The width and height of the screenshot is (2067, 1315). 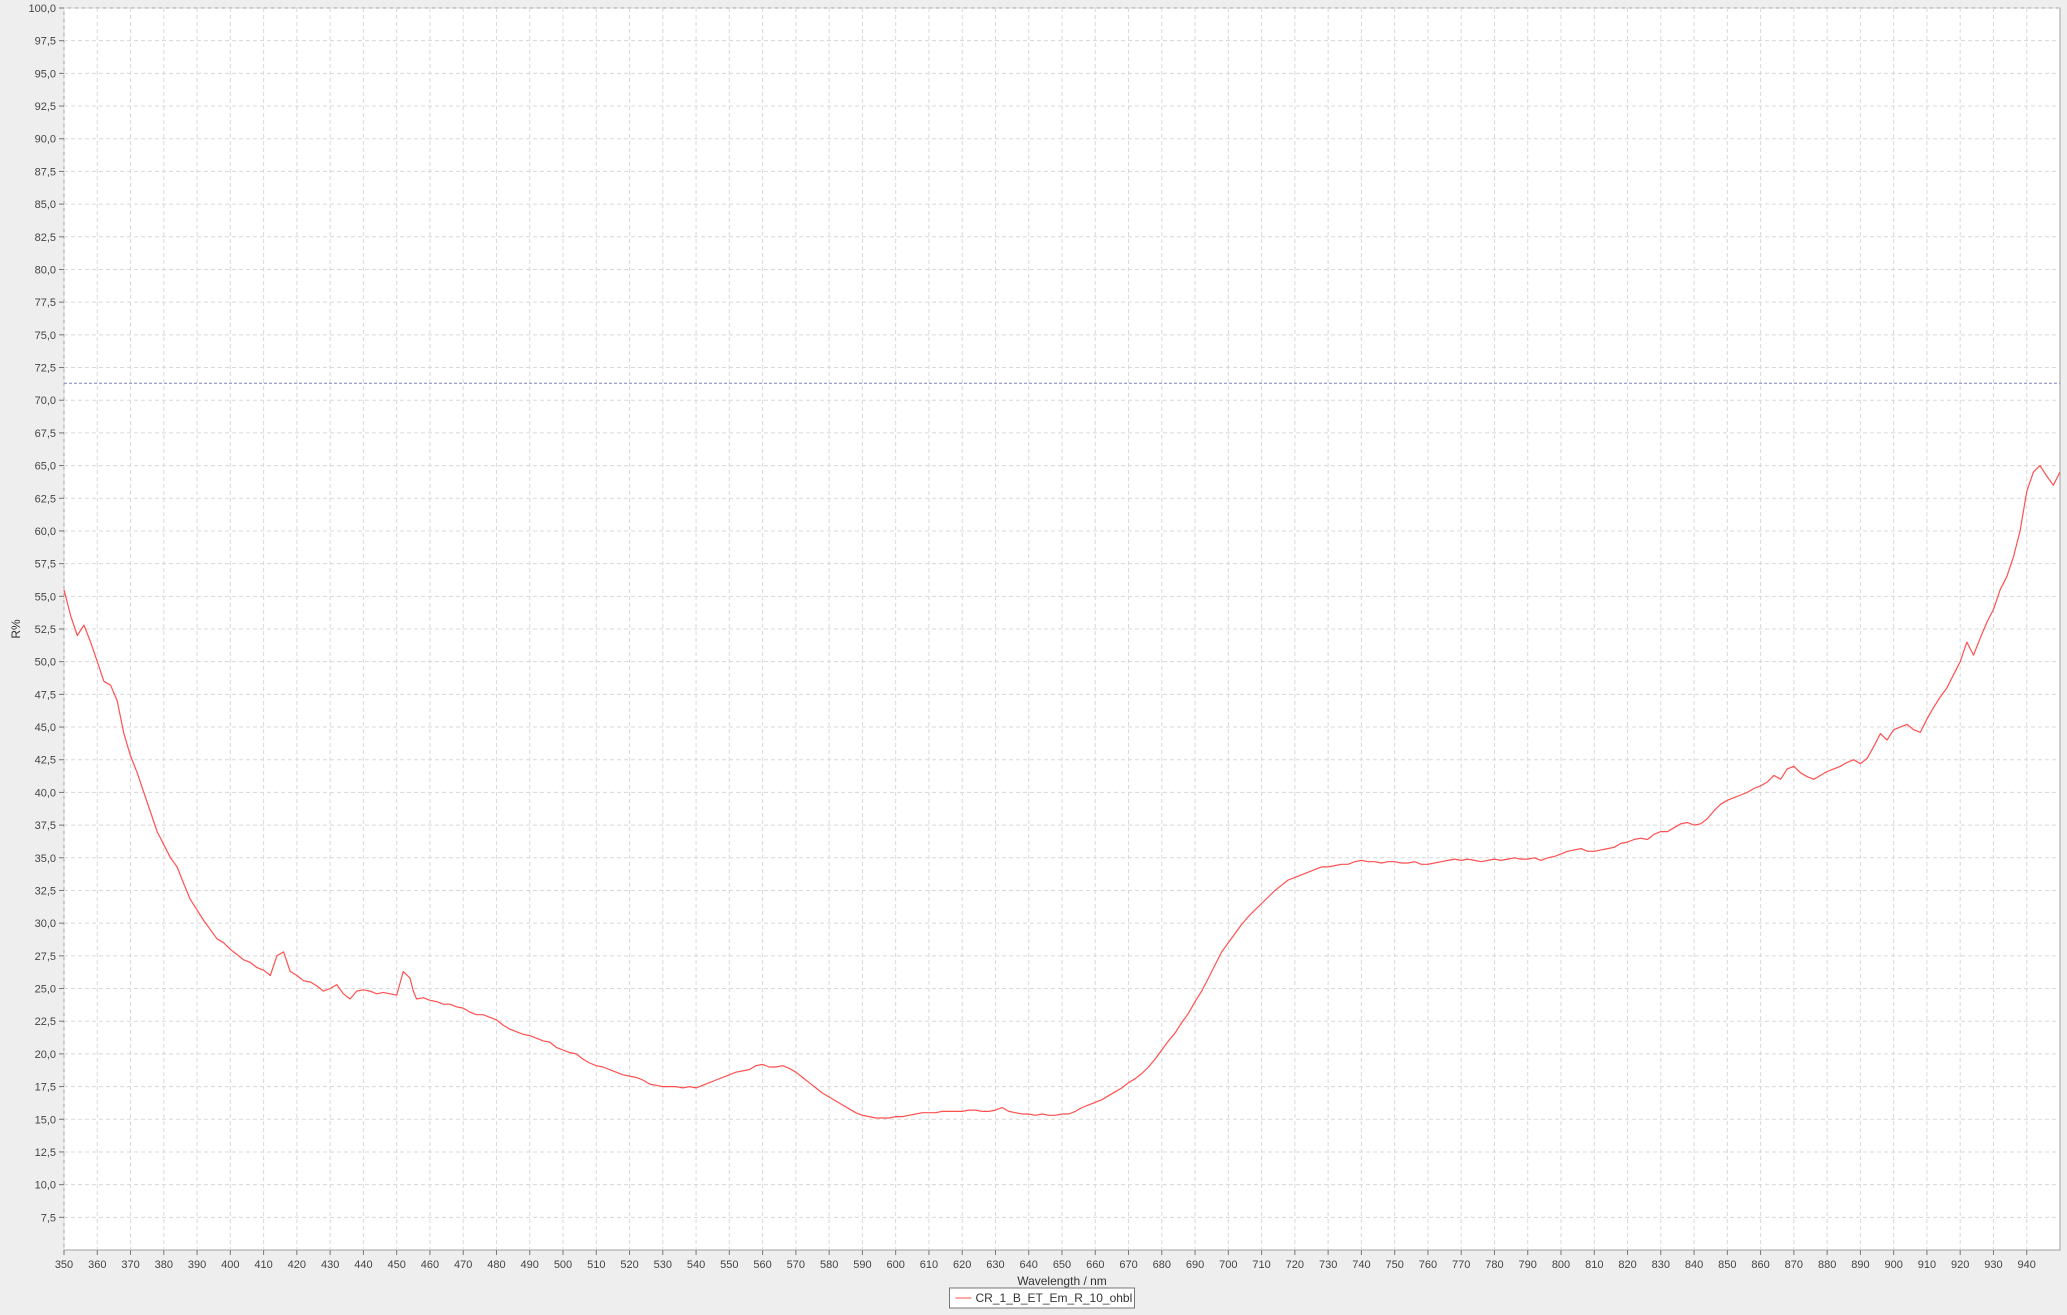 I want to click on x-tick-label-24: 590, so click(x=862, y=1265).